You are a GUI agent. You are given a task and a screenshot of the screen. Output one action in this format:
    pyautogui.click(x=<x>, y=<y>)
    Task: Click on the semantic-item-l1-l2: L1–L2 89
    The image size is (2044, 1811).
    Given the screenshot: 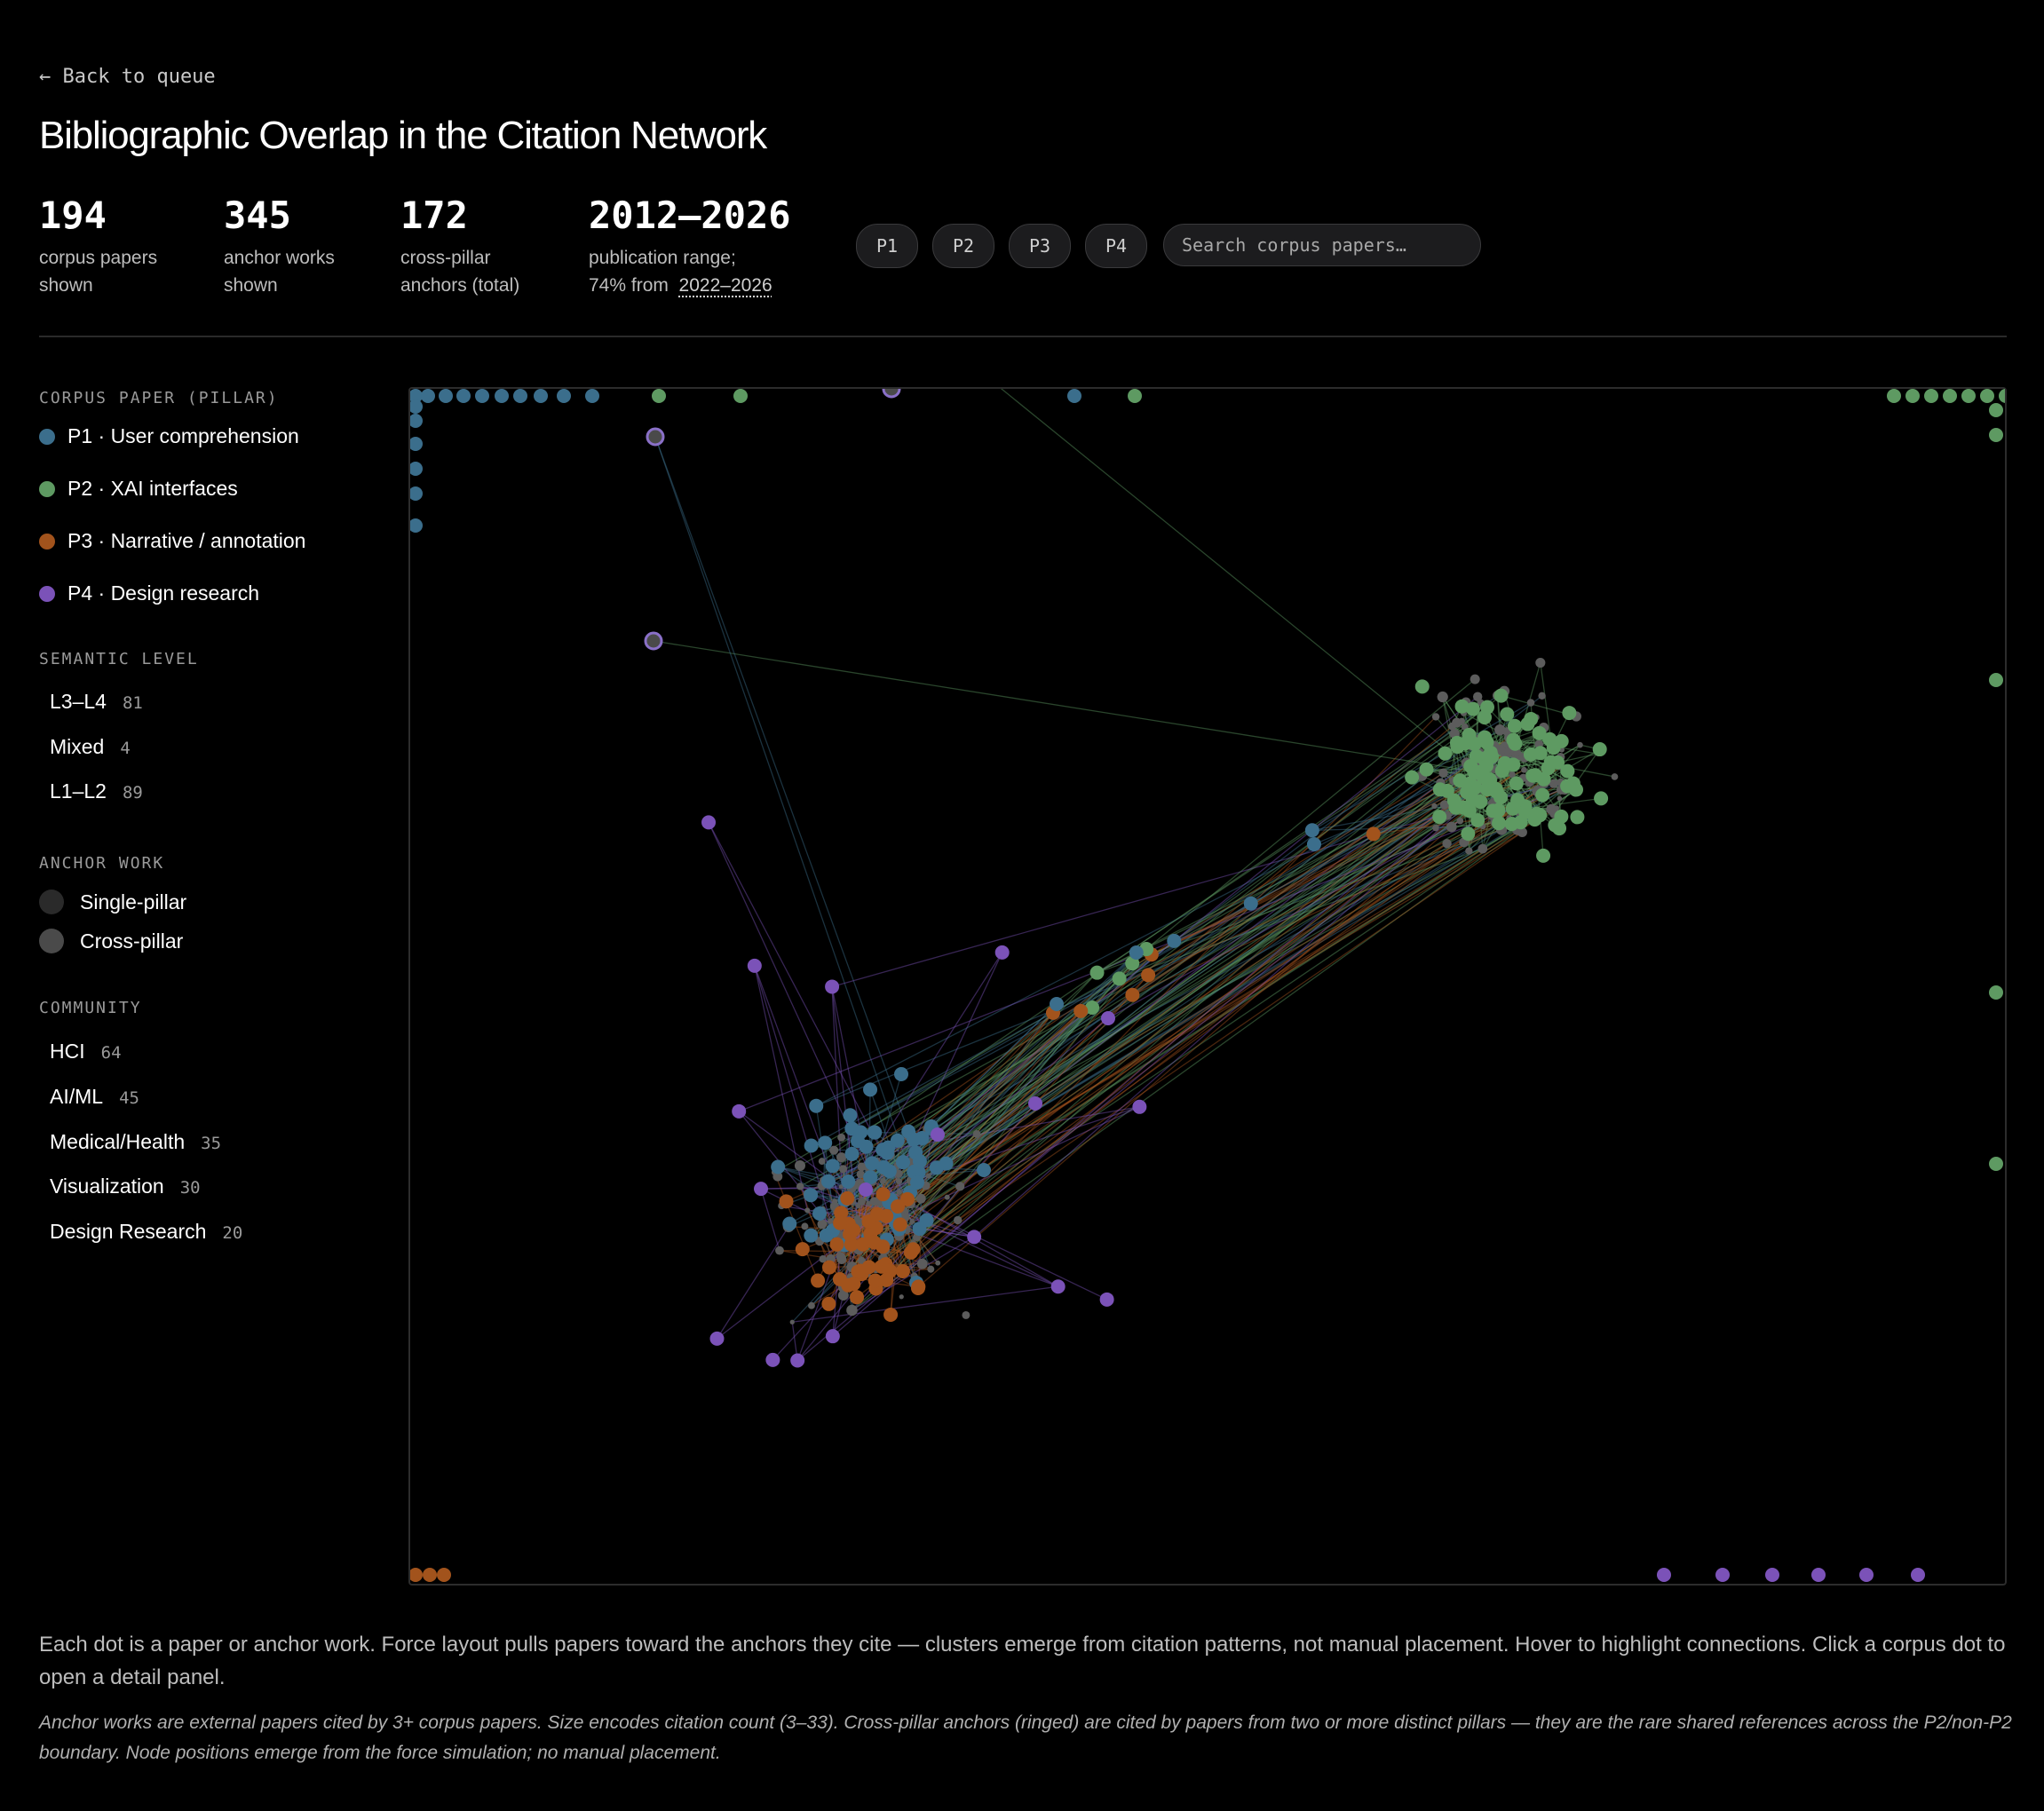 What is the action you would take?
    pyautogui.click(x=96, y=791)
    